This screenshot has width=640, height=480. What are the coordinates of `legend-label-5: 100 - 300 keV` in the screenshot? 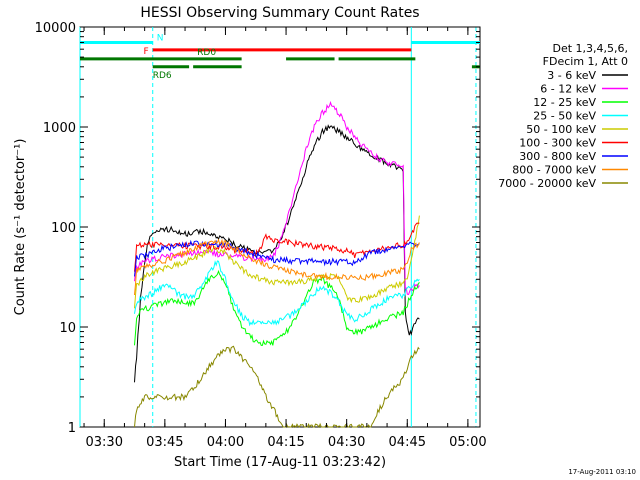 It's located at (557, 143).